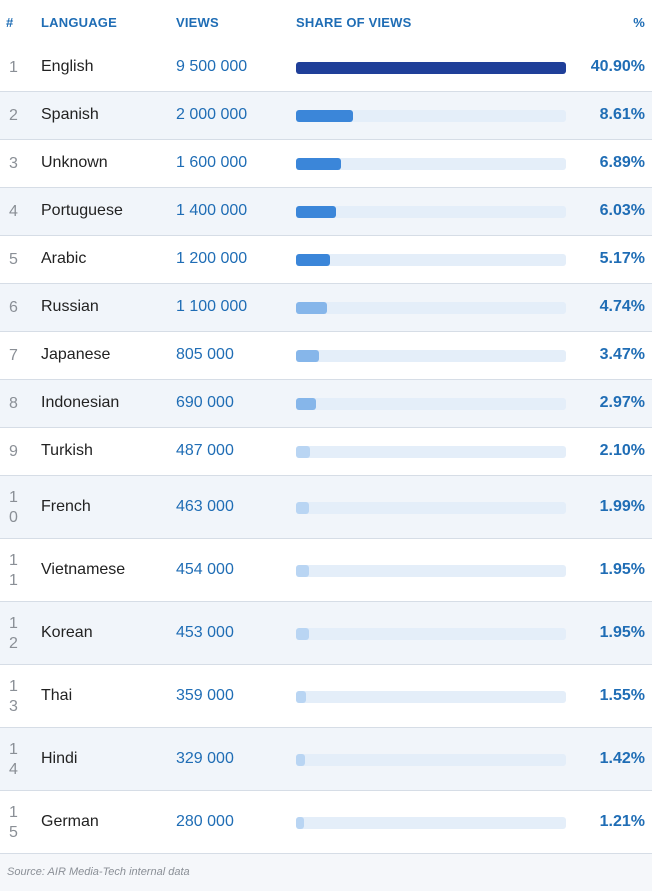 This screenshot has height=891, width=652. Describe the element at coordinates (13, 822) in the screenshot. I see `row-rank: 15` at that location.